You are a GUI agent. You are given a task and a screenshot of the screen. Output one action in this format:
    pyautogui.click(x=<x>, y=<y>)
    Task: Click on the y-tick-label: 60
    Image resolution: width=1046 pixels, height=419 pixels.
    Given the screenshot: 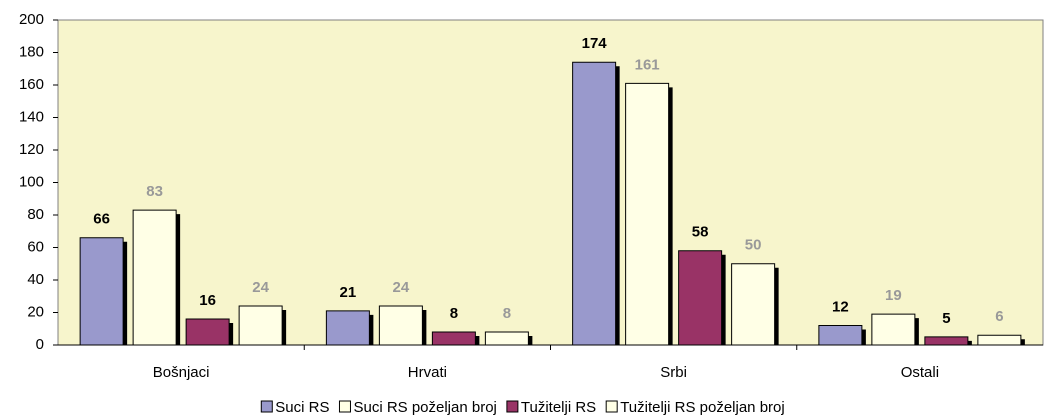 What is the action you would take?
    pyautogui.click(x=35, y=246)
    